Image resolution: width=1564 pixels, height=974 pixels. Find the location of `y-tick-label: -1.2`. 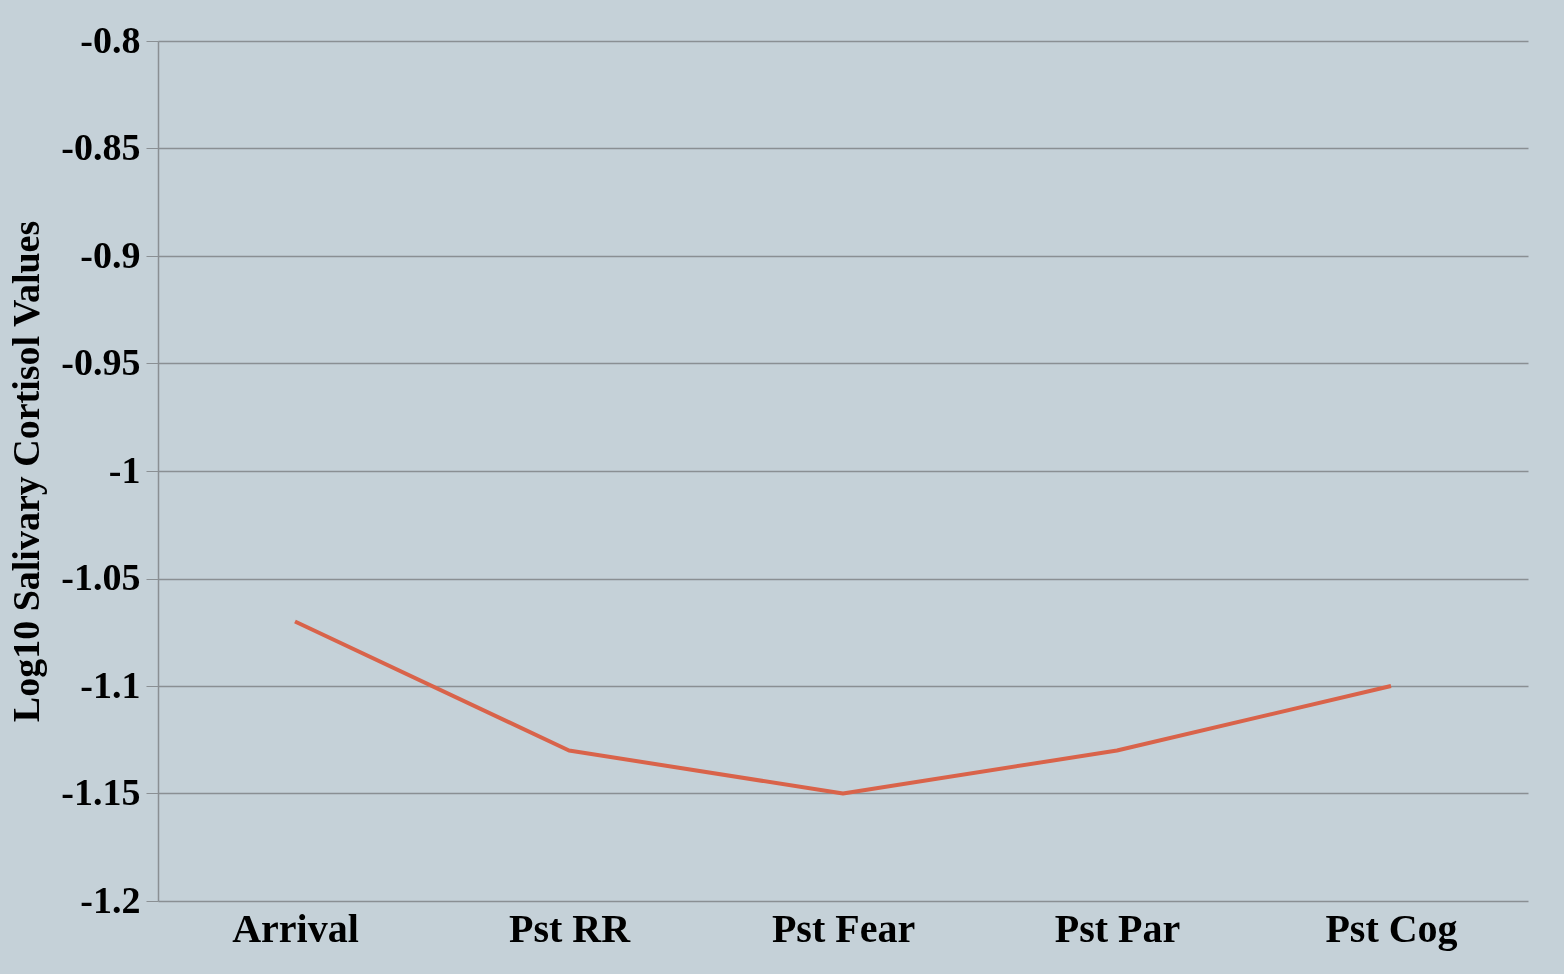

y-tick-label: -1.2 is located at coordinates (110, 899).